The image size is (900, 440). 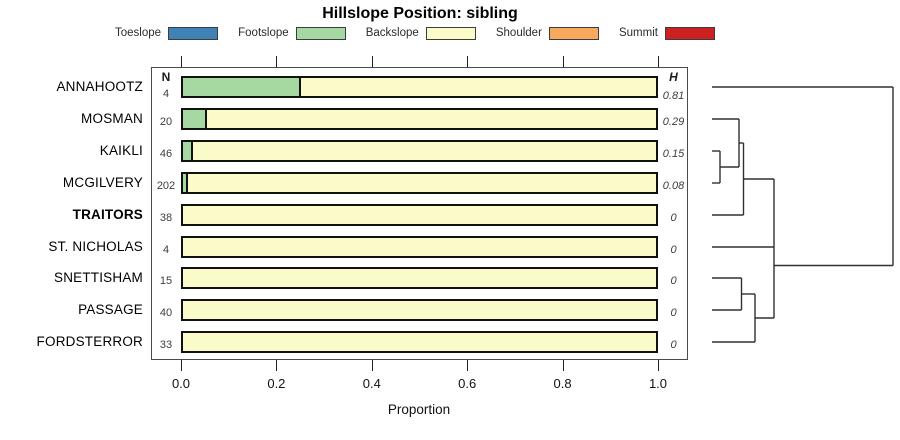 What do you see at coordinates (102, 182) in the screenshot?
I see `row-label: MCGILVERY` at bounding box center [102, 182].